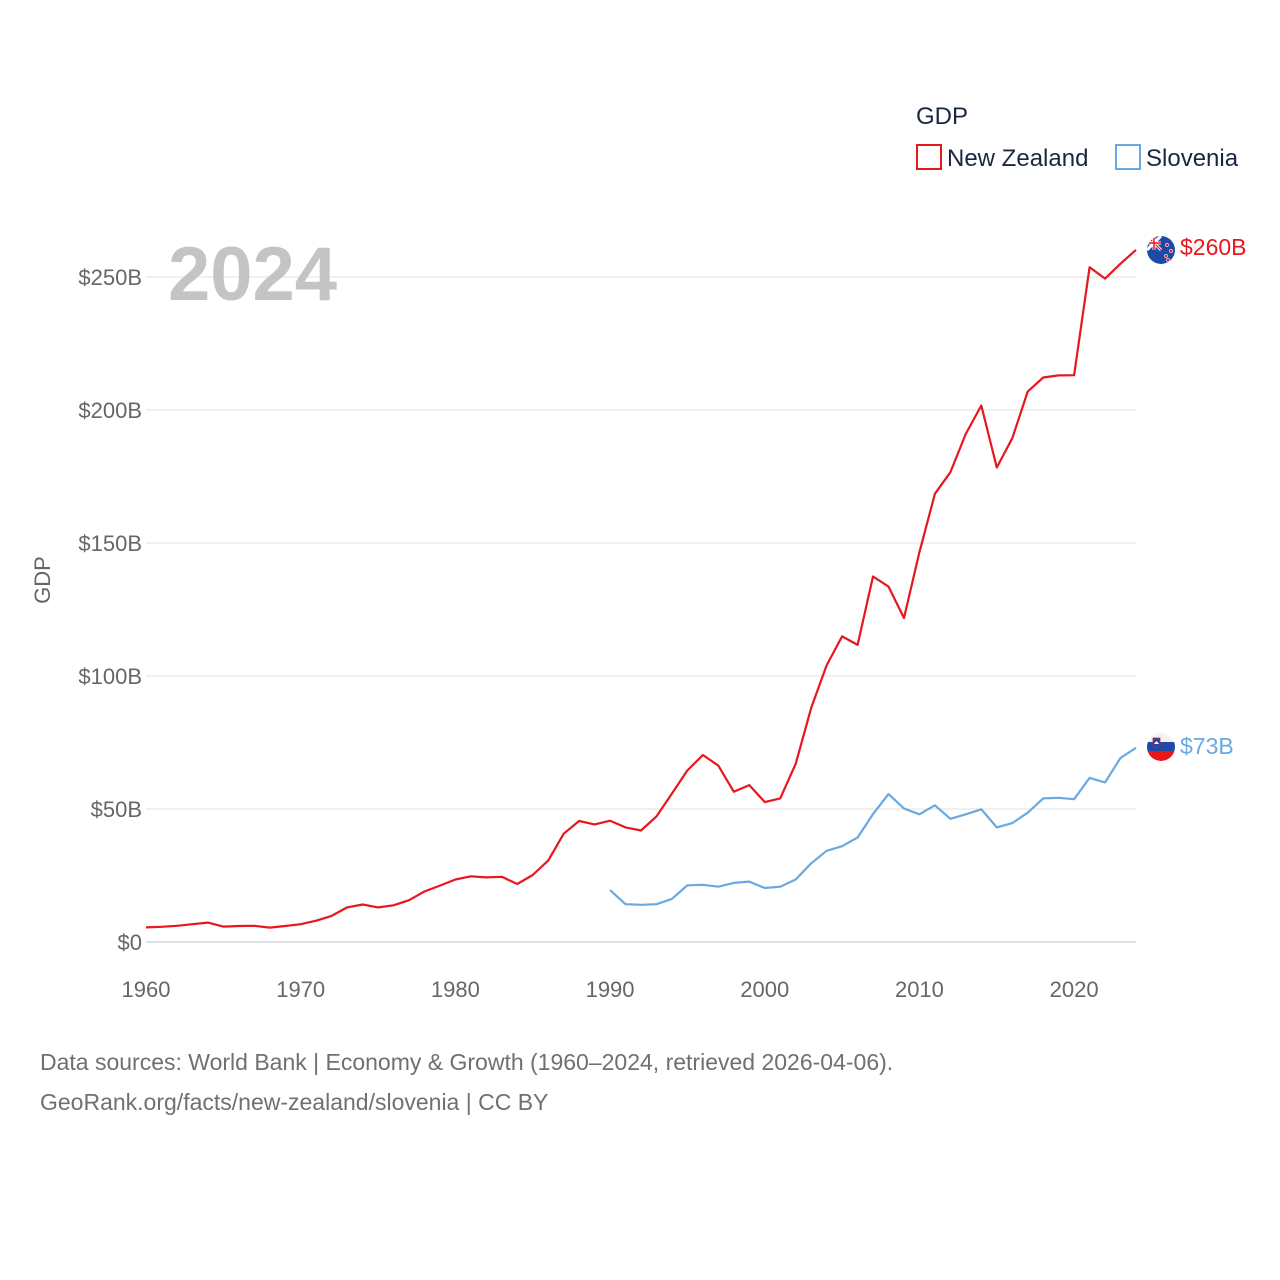 The image size is (1280, 1280). What do you see at coordinates (42, 580) in the screenshot?
I see `y-axis-label: GDP` at bounding box center [42, 580].